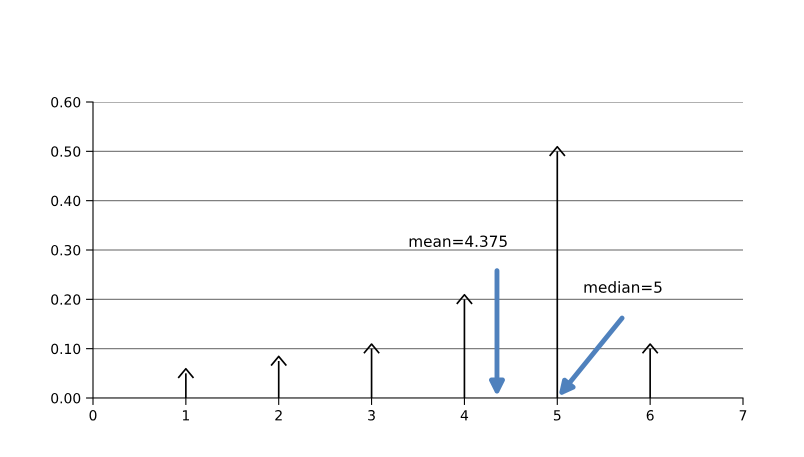 The height and width of the screenshot is (457, 804). I want to click on x-tick-label: 2, so click(278, 415).